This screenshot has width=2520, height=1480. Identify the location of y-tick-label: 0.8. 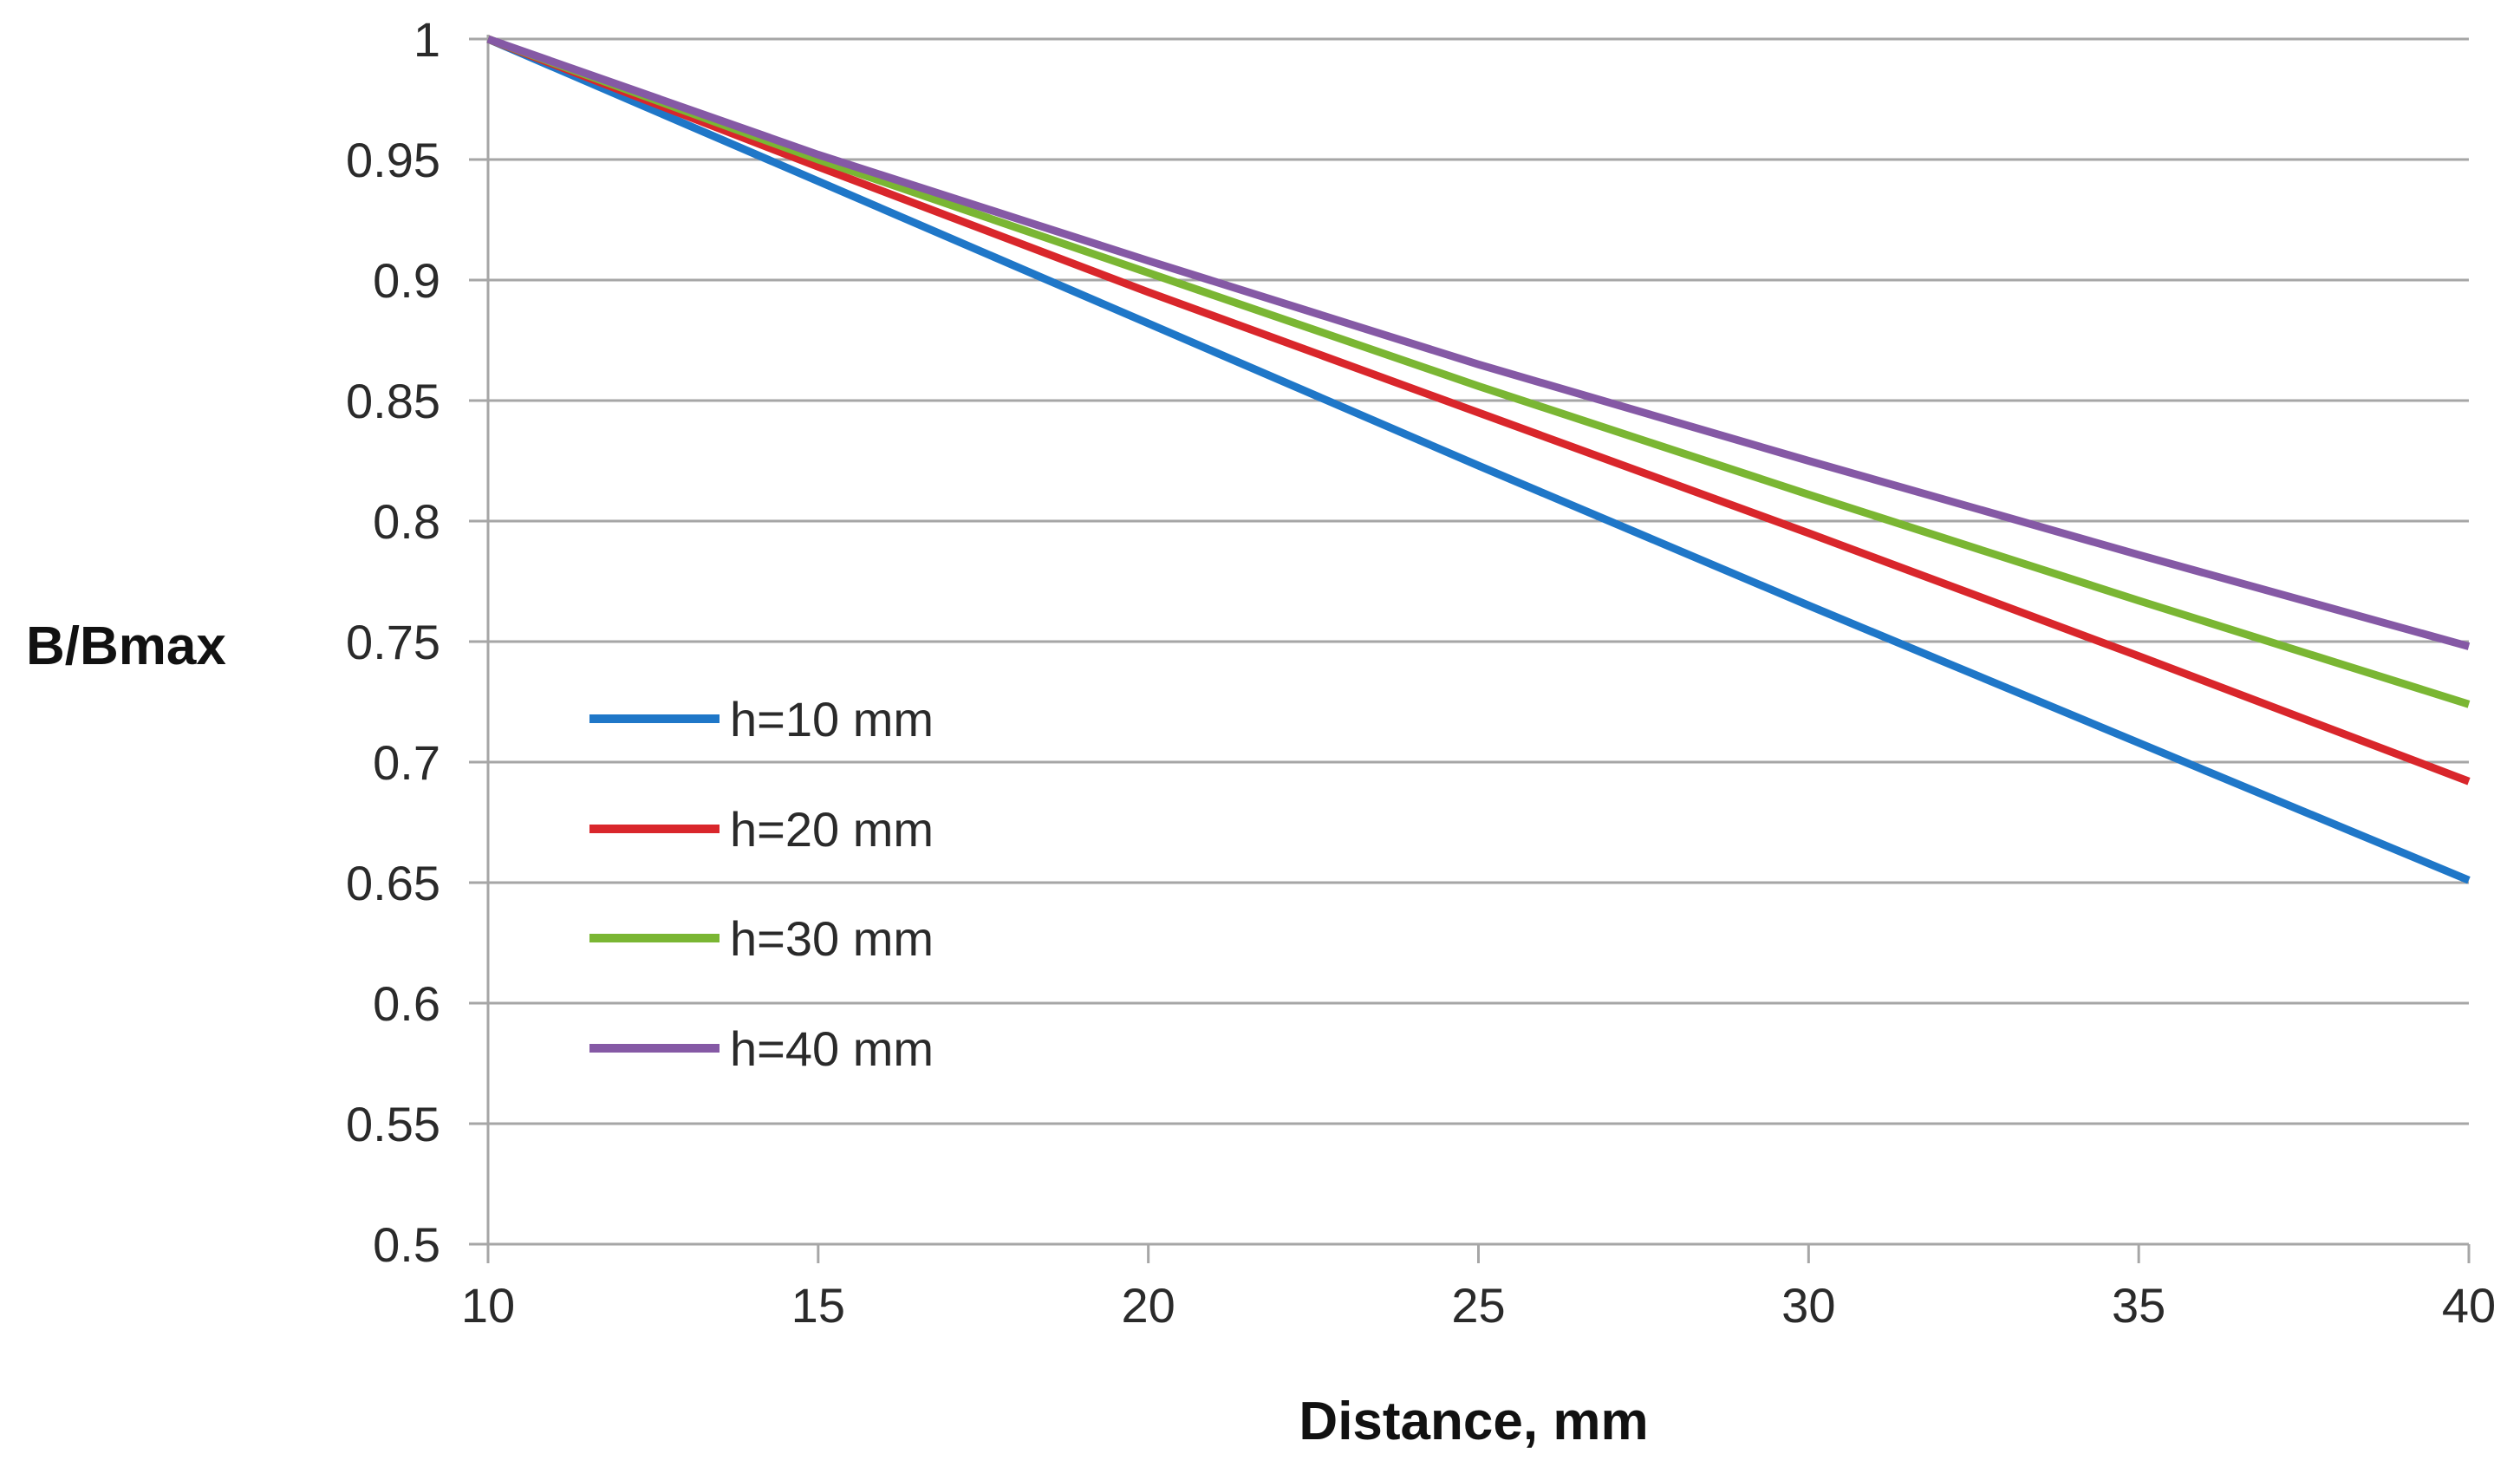
(406, 521).